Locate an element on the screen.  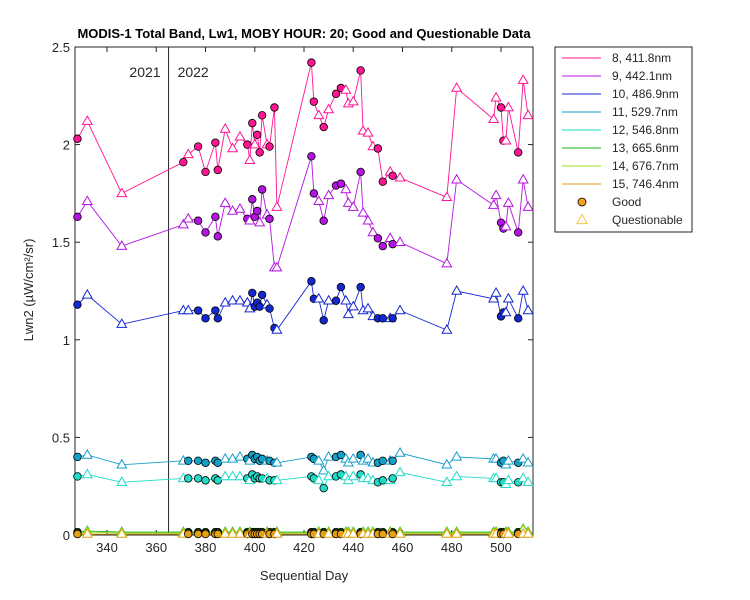
legend-entry: Good is located at coordinates (626, 202).